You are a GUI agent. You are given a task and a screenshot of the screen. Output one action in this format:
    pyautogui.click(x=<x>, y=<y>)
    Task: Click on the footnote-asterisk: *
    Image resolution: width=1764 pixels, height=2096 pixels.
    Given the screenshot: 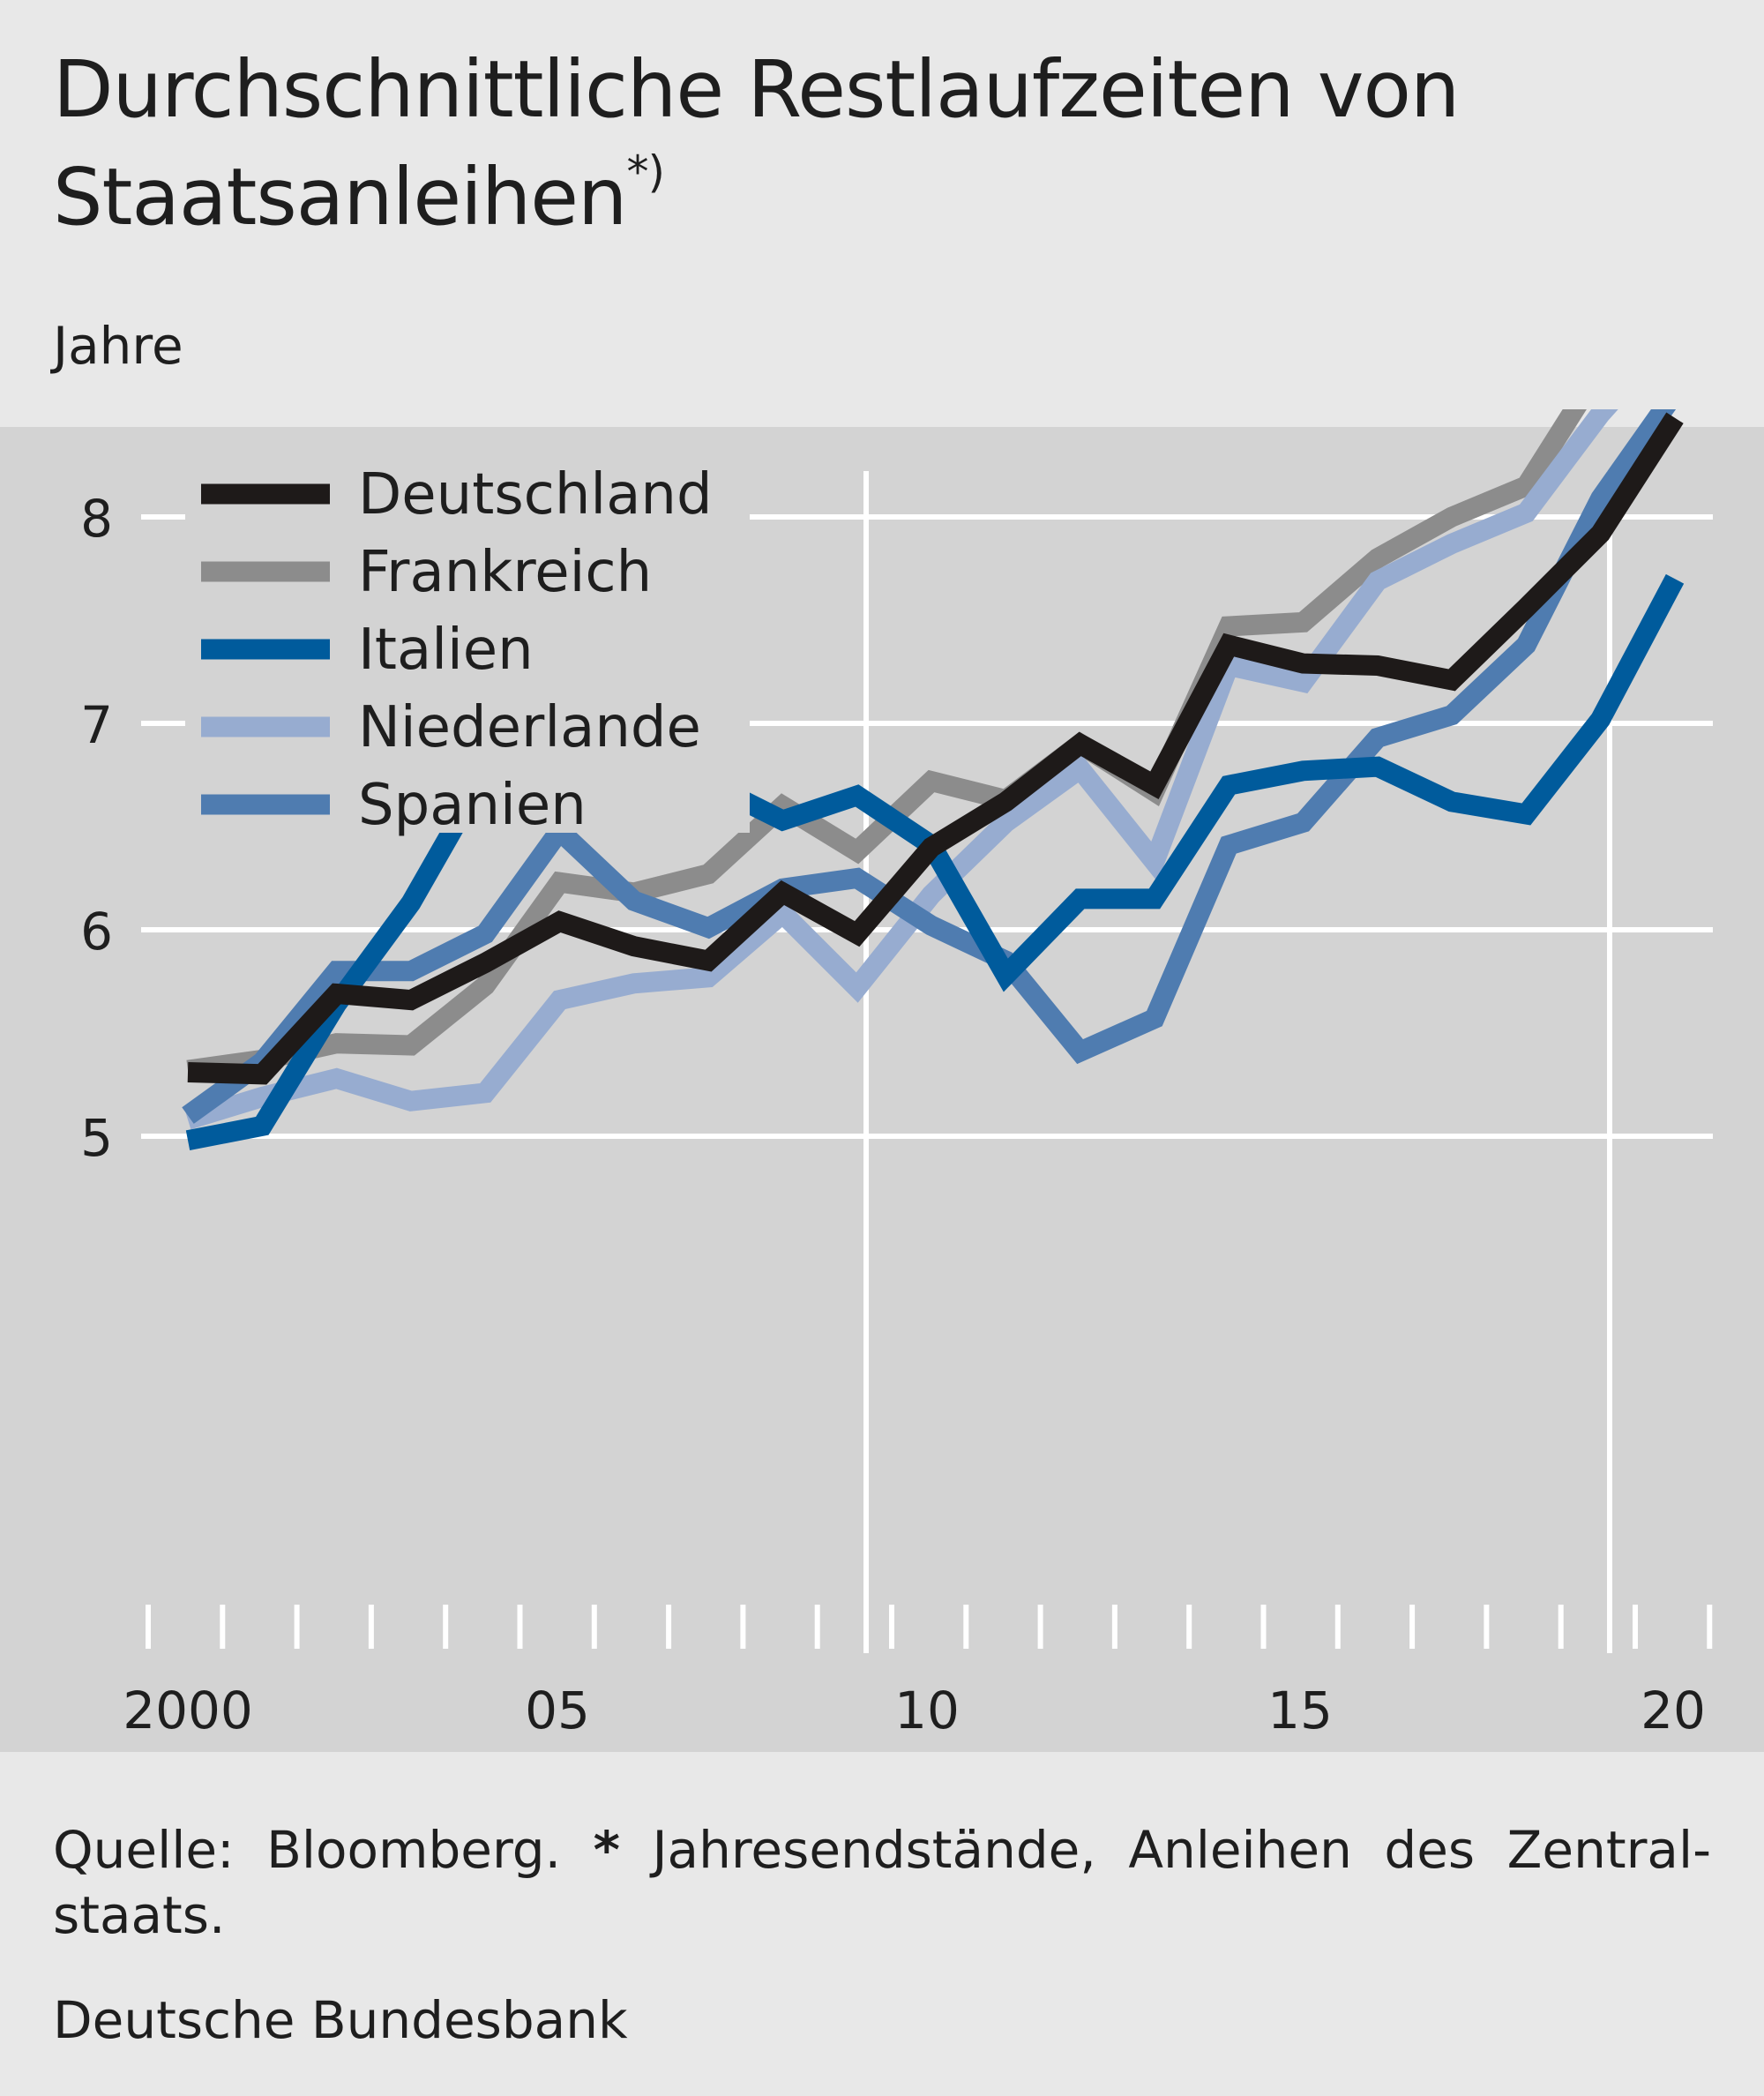 What is the action you would take?
    pyautogui.click(x=606, y=1850)
    